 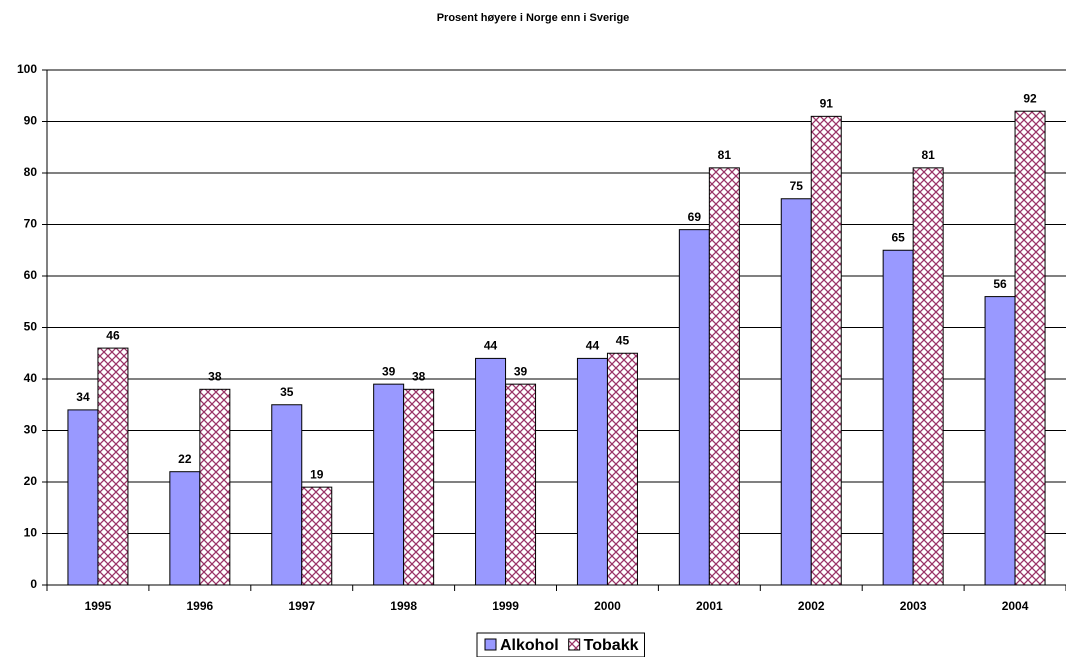 I want to click on y-tick-label: 10, so click(x=31, y=533).